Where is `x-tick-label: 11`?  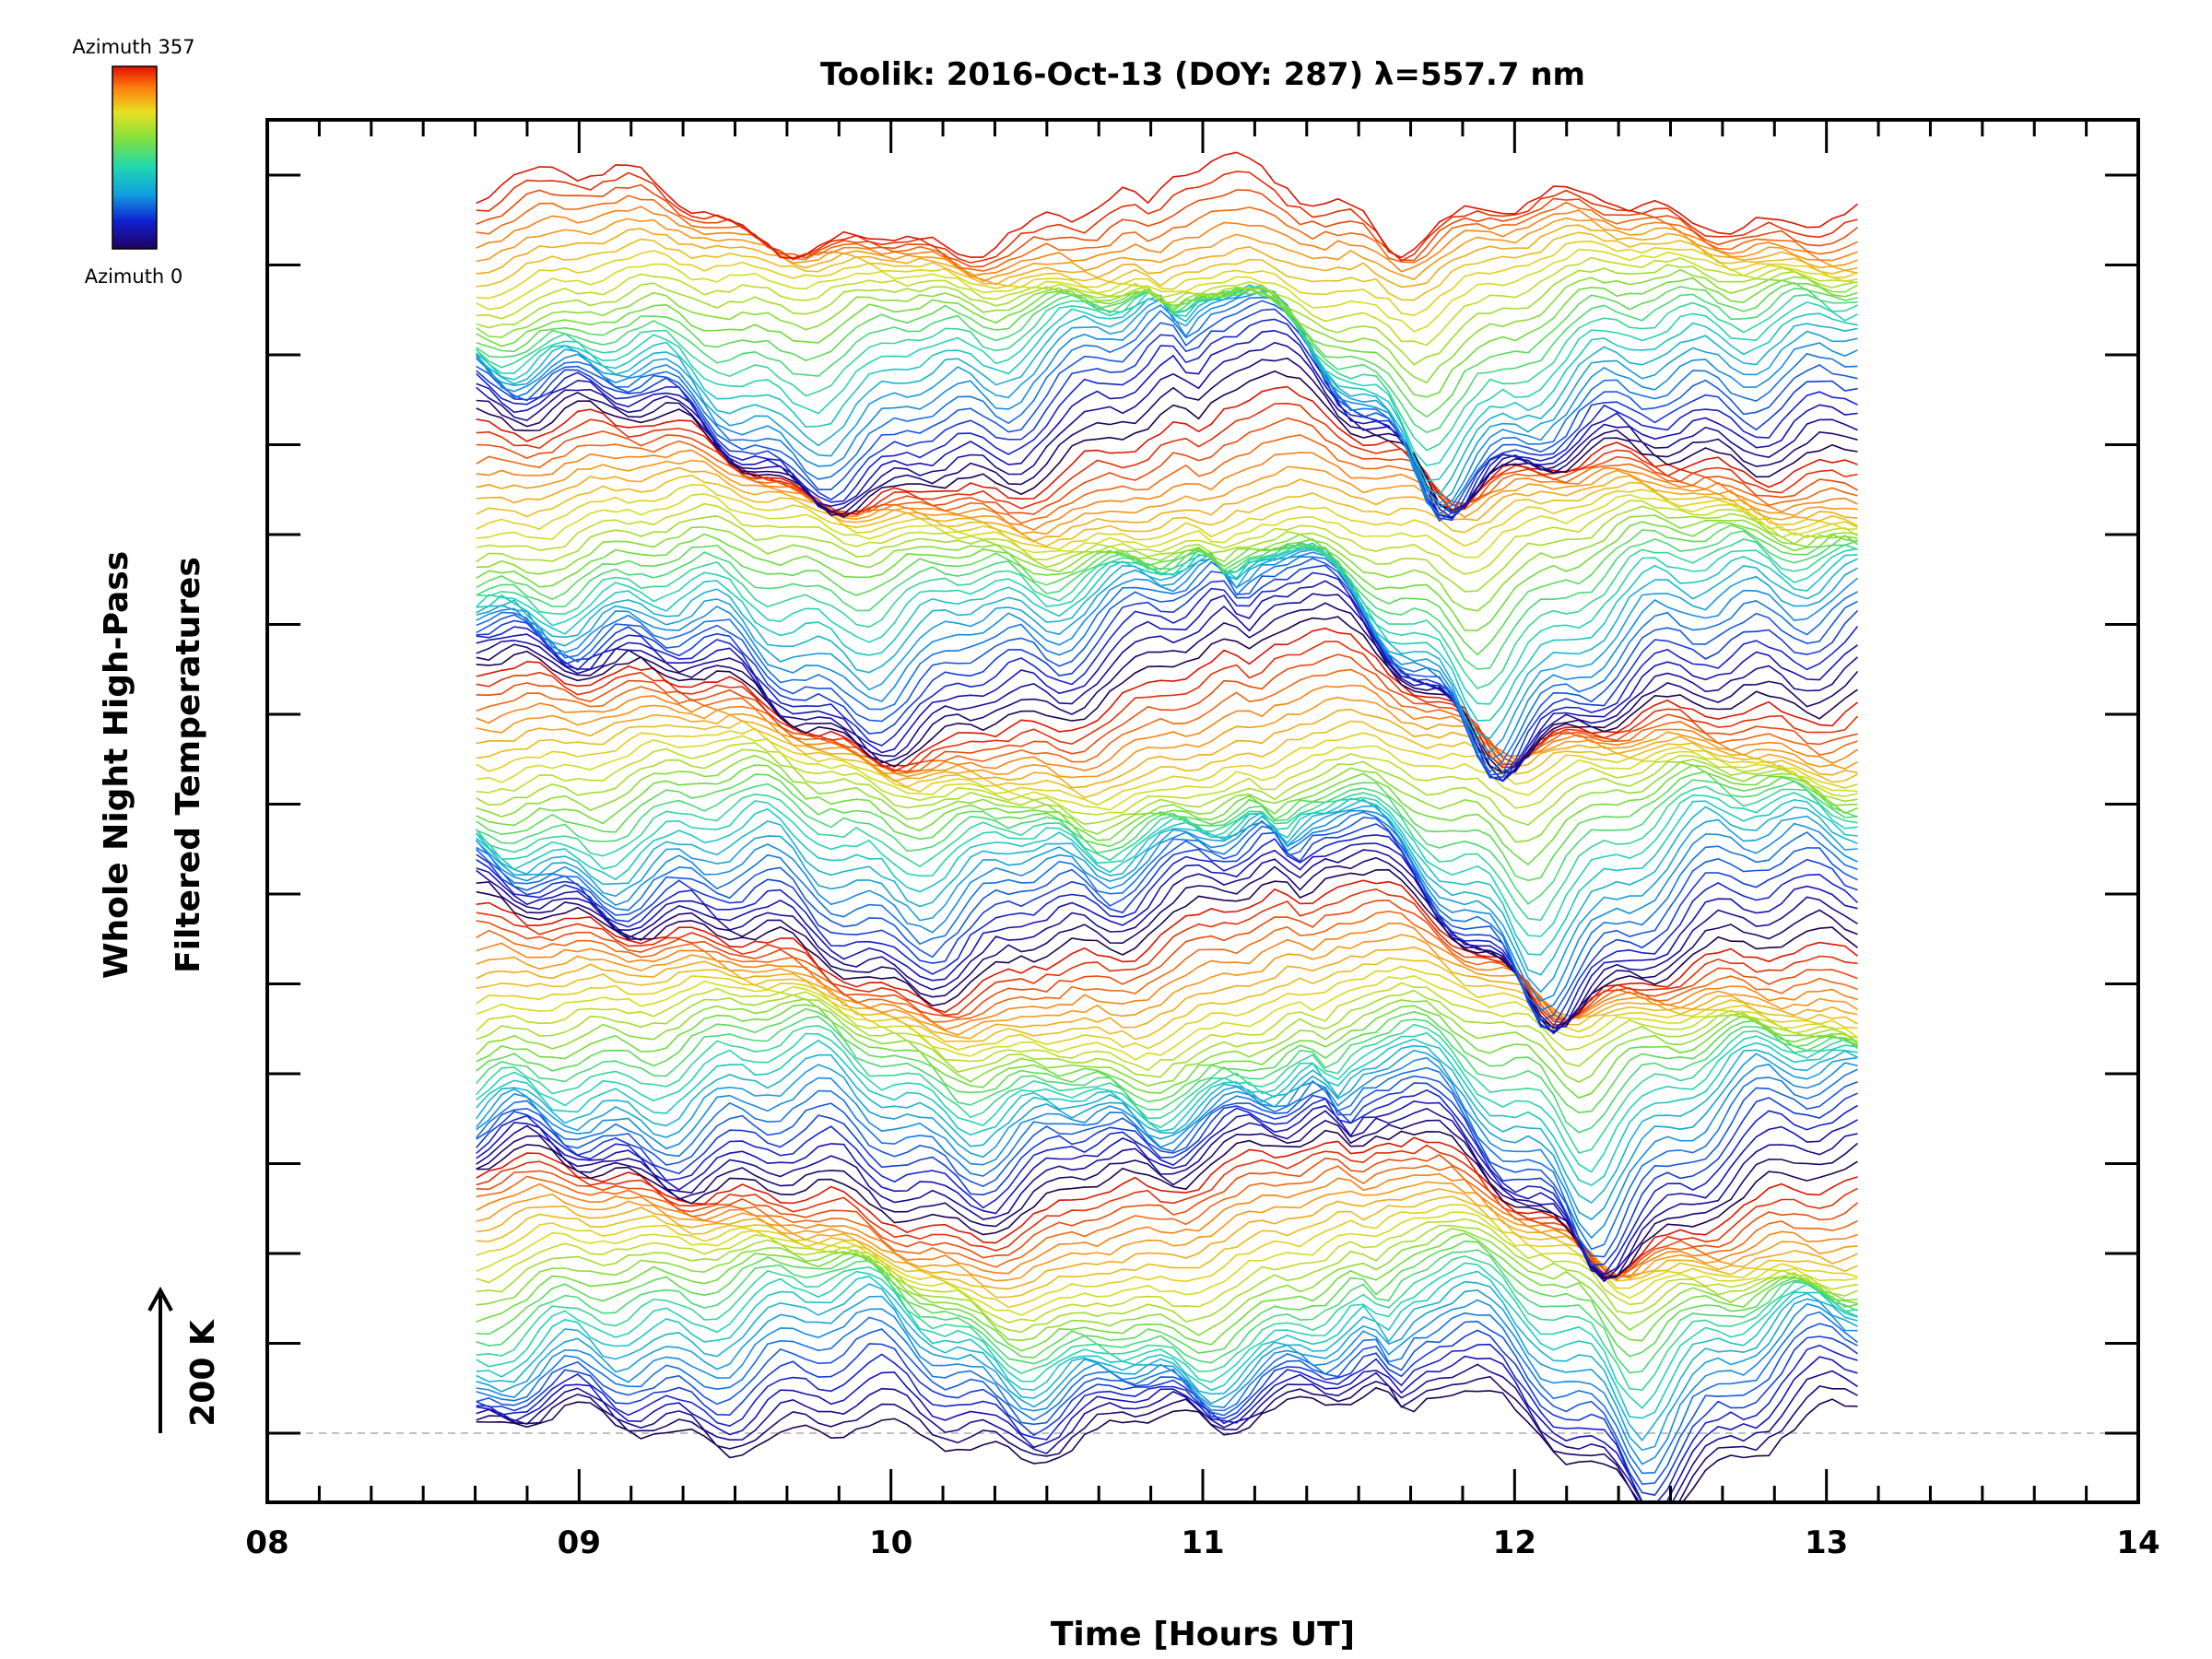
x-tick-label: 11 is located at coordinates (1202, 1542).